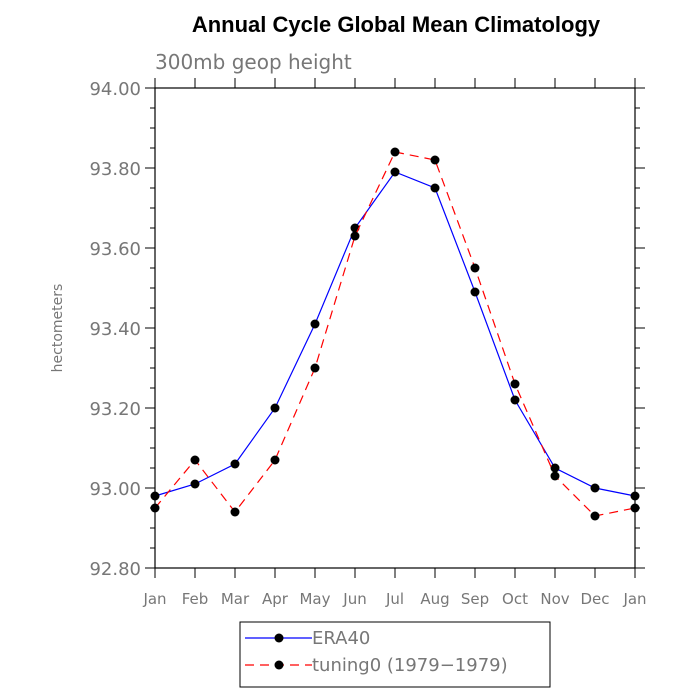  What do you see at coordinates (475, 599) in the screenshot?
I see `x-tick-label: Sep` at bounding box center [475, 599].